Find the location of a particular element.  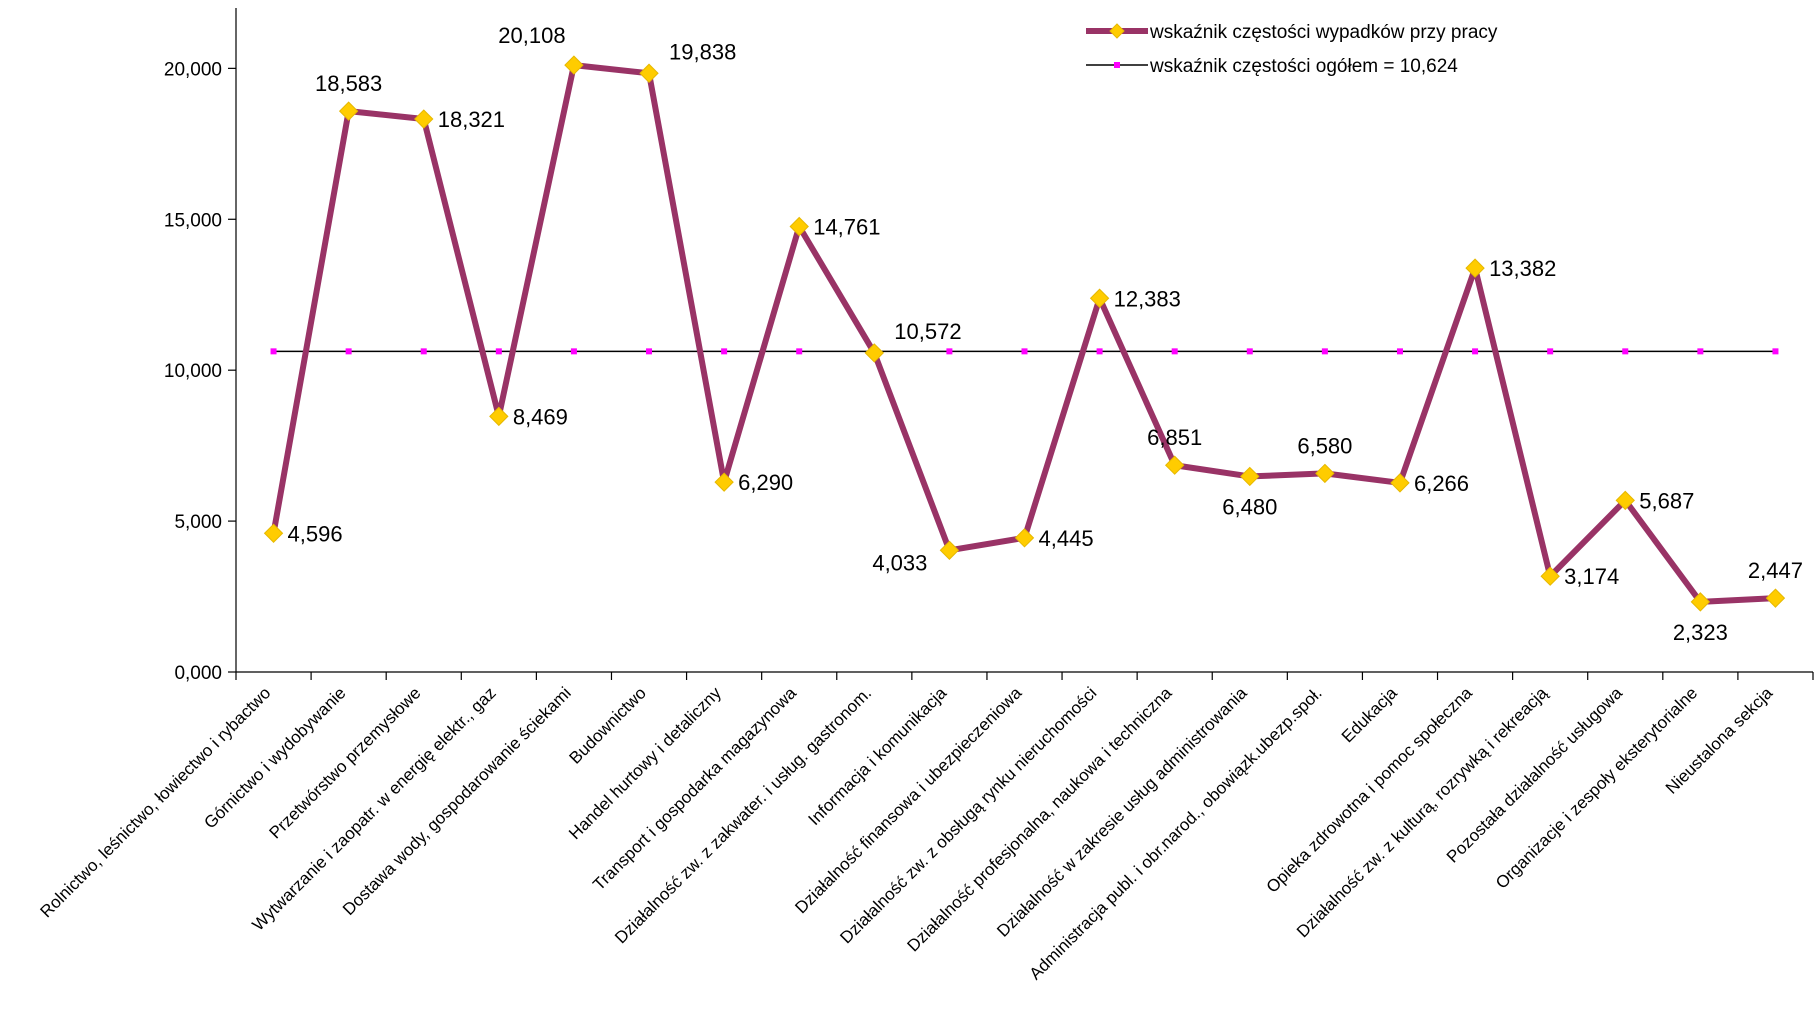

data-label: 2,447 is located at coordinates (1775, 570).